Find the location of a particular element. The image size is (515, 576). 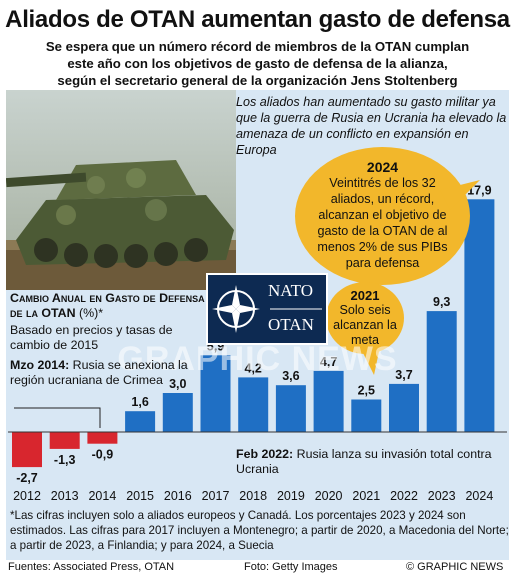

value-label-2022: 3,7 is located at coordinates (403, 375).